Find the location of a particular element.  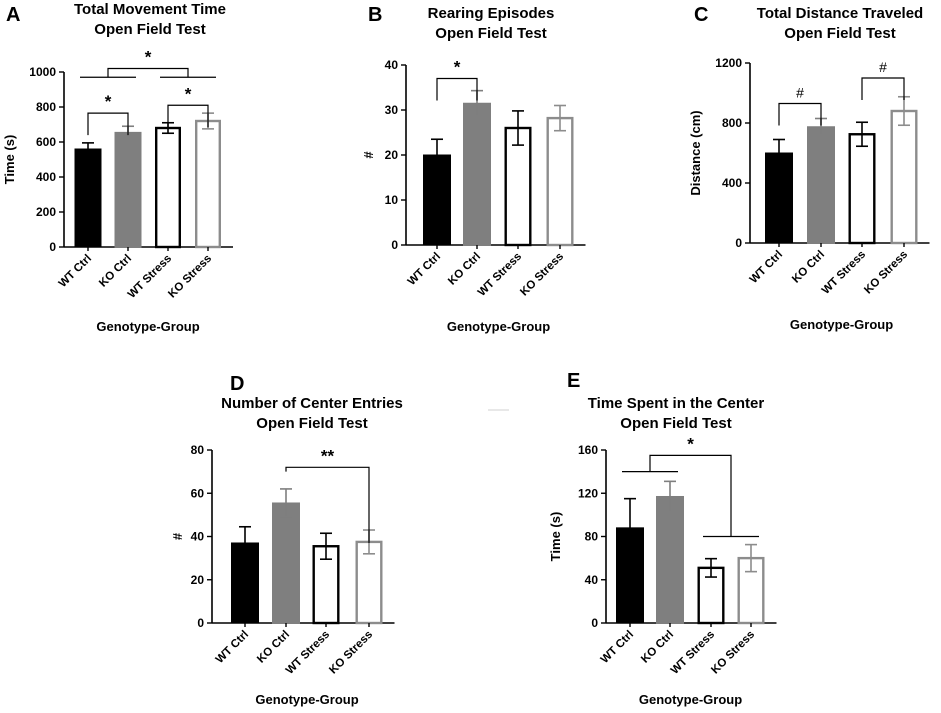

y-tick-label: 60 is located at coordinates (198, 493).